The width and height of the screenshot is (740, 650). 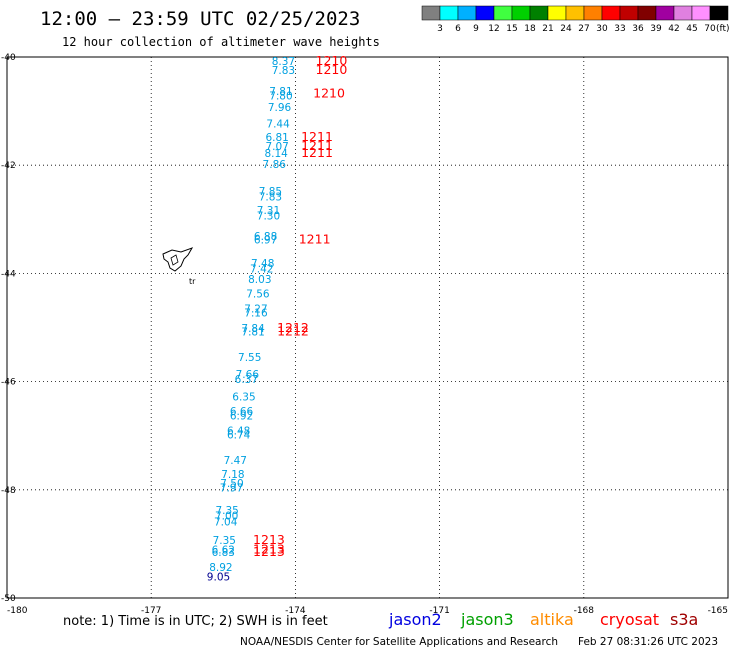 I want to click on wave-height-label: 9.05, so click(x=218, y=578).